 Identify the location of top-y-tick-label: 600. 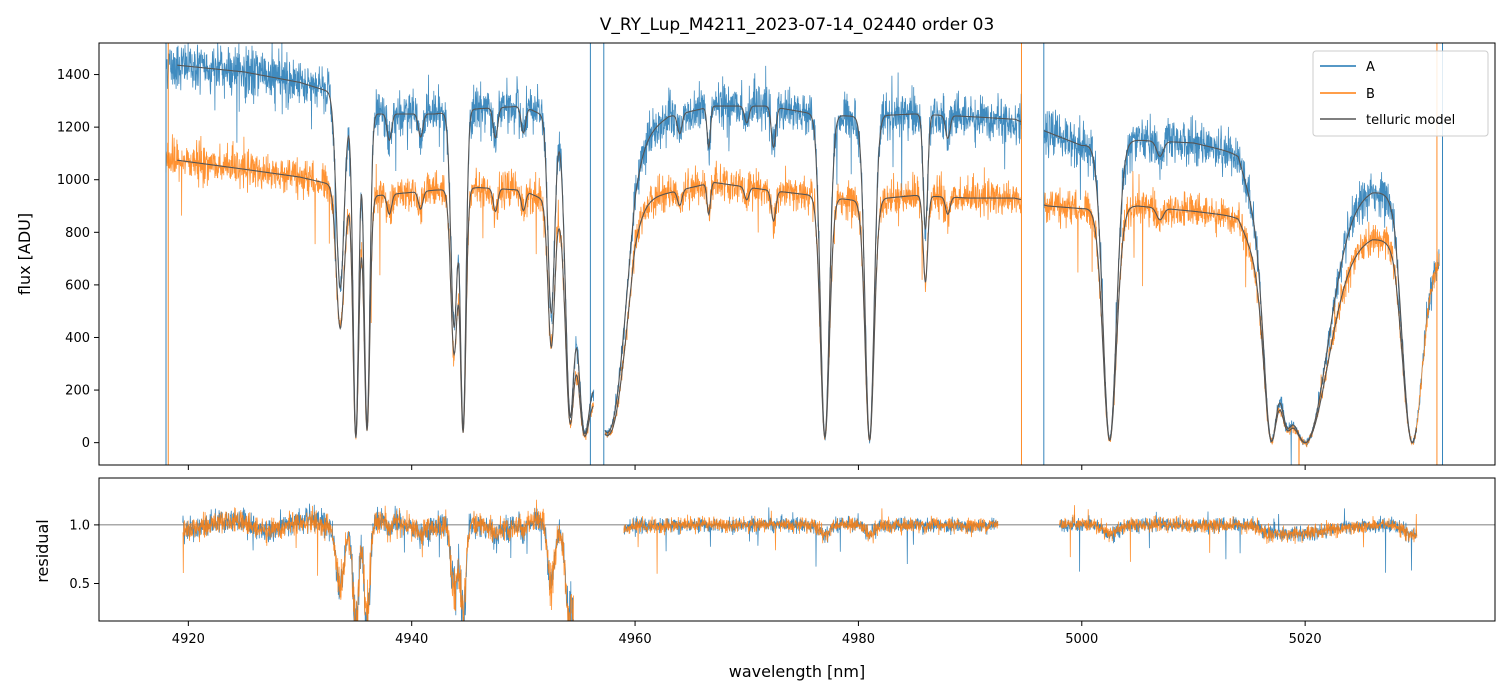
(77, 285).